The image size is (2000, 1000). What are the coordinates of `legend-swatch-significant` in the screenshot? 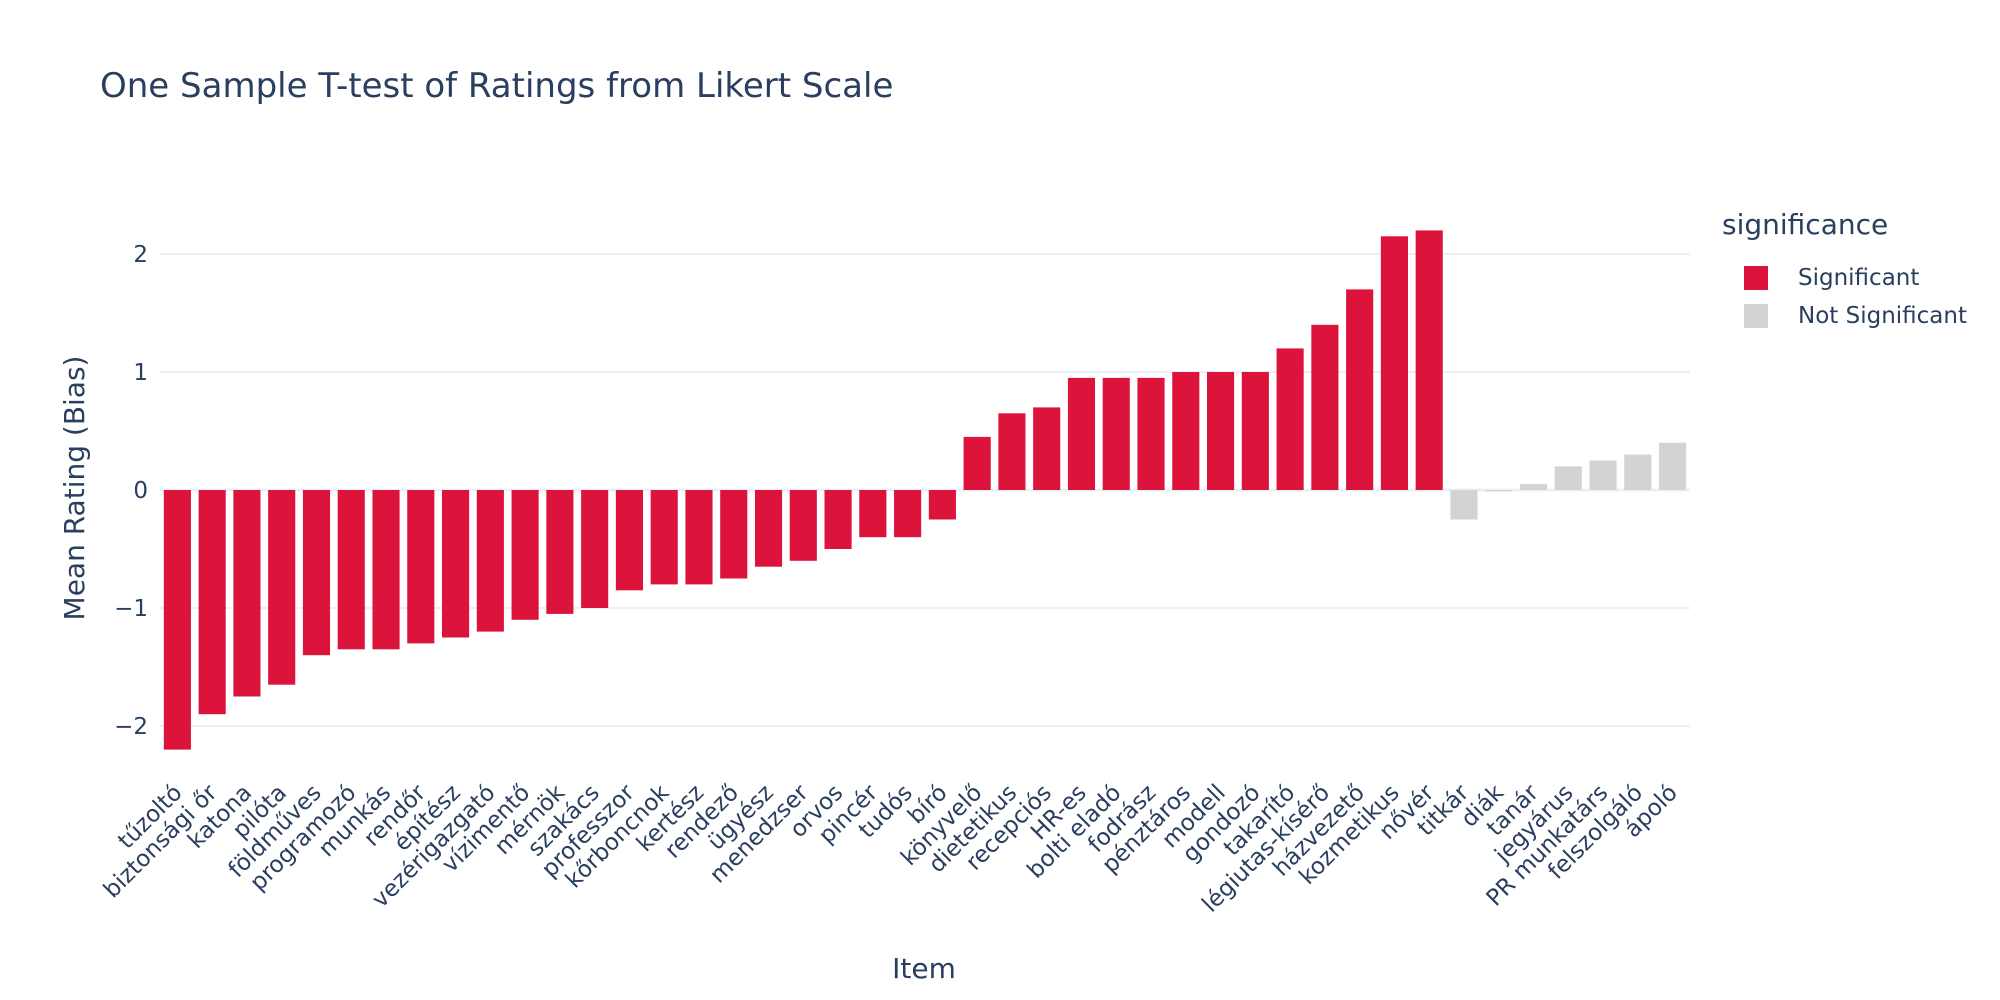 It's located at (1756, 278).